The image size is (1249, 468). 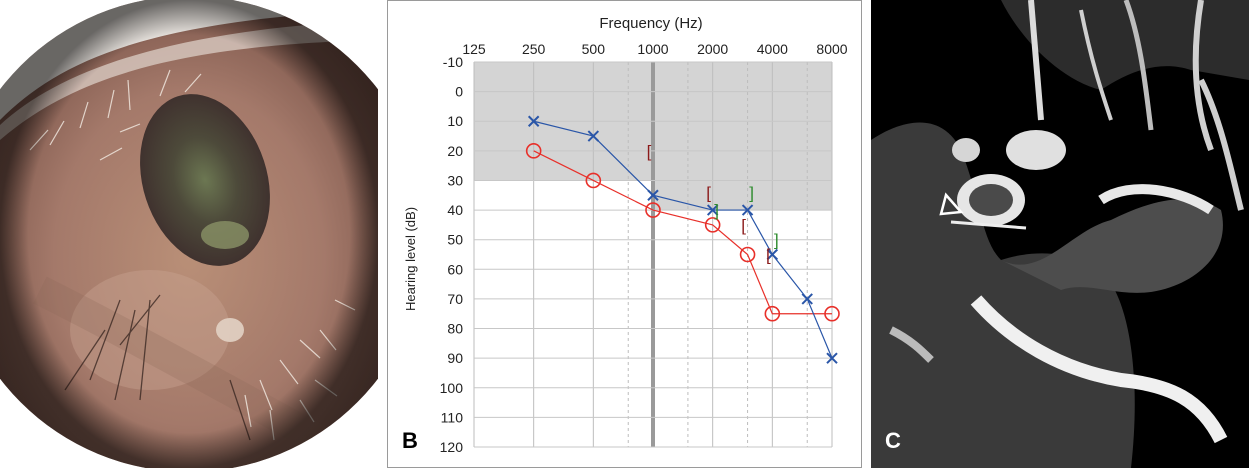 What do you see at coordinates (455, 299) in the screenshot?
I see `y-tick-label: 70` at bounding box center [455, 299].